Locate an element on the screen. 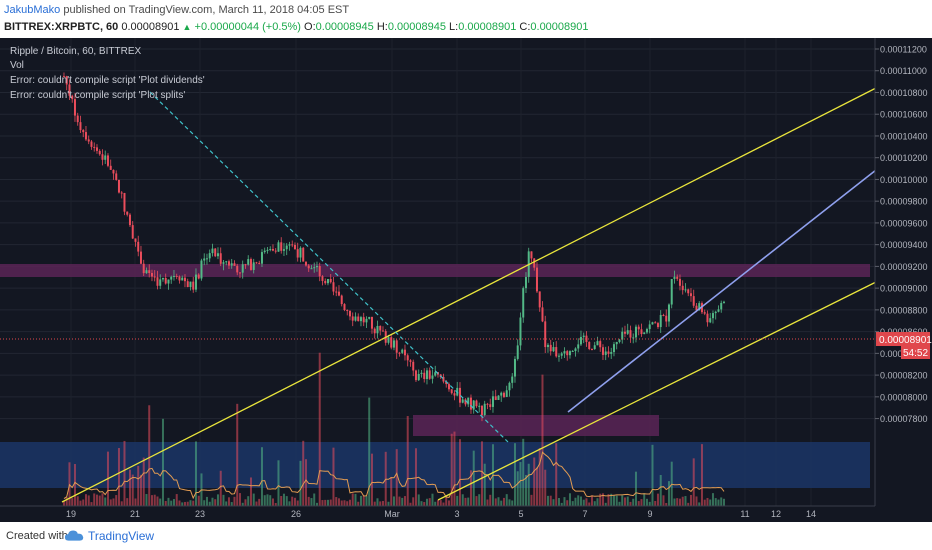  tradingview-brand-link: TradingView is located at coordinates (121, 536).